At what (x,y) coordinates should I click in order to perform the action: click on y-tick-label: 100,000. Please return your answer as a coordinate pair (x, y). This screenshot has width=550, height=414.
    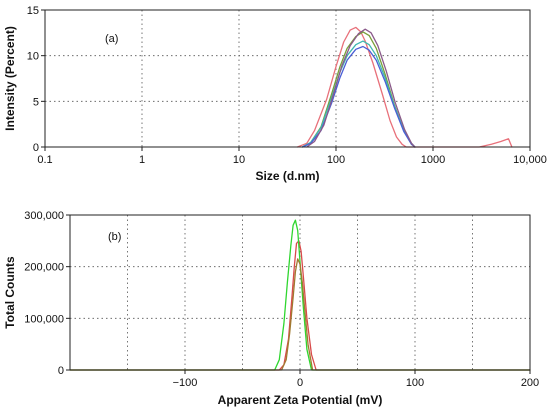
    Looking at the image, I should click on (44, 319).